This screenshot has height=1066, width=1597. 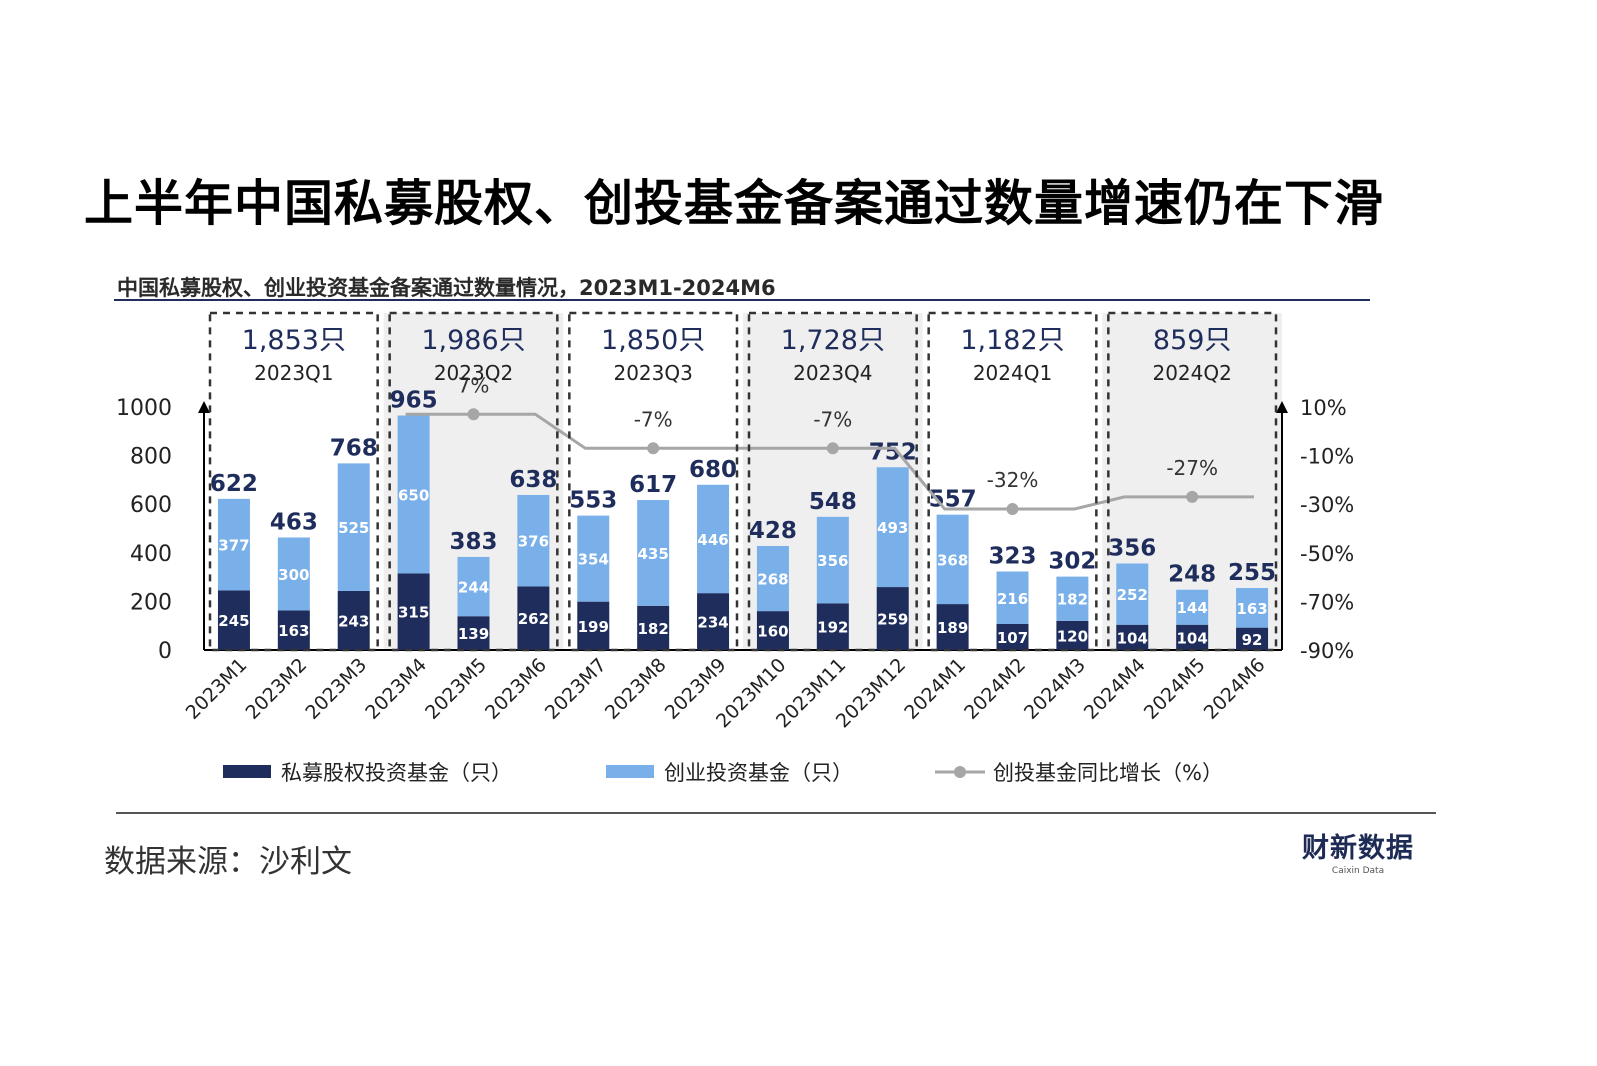 I want to click on left-axis-tick-label: 800, so click(x=151, y=457).